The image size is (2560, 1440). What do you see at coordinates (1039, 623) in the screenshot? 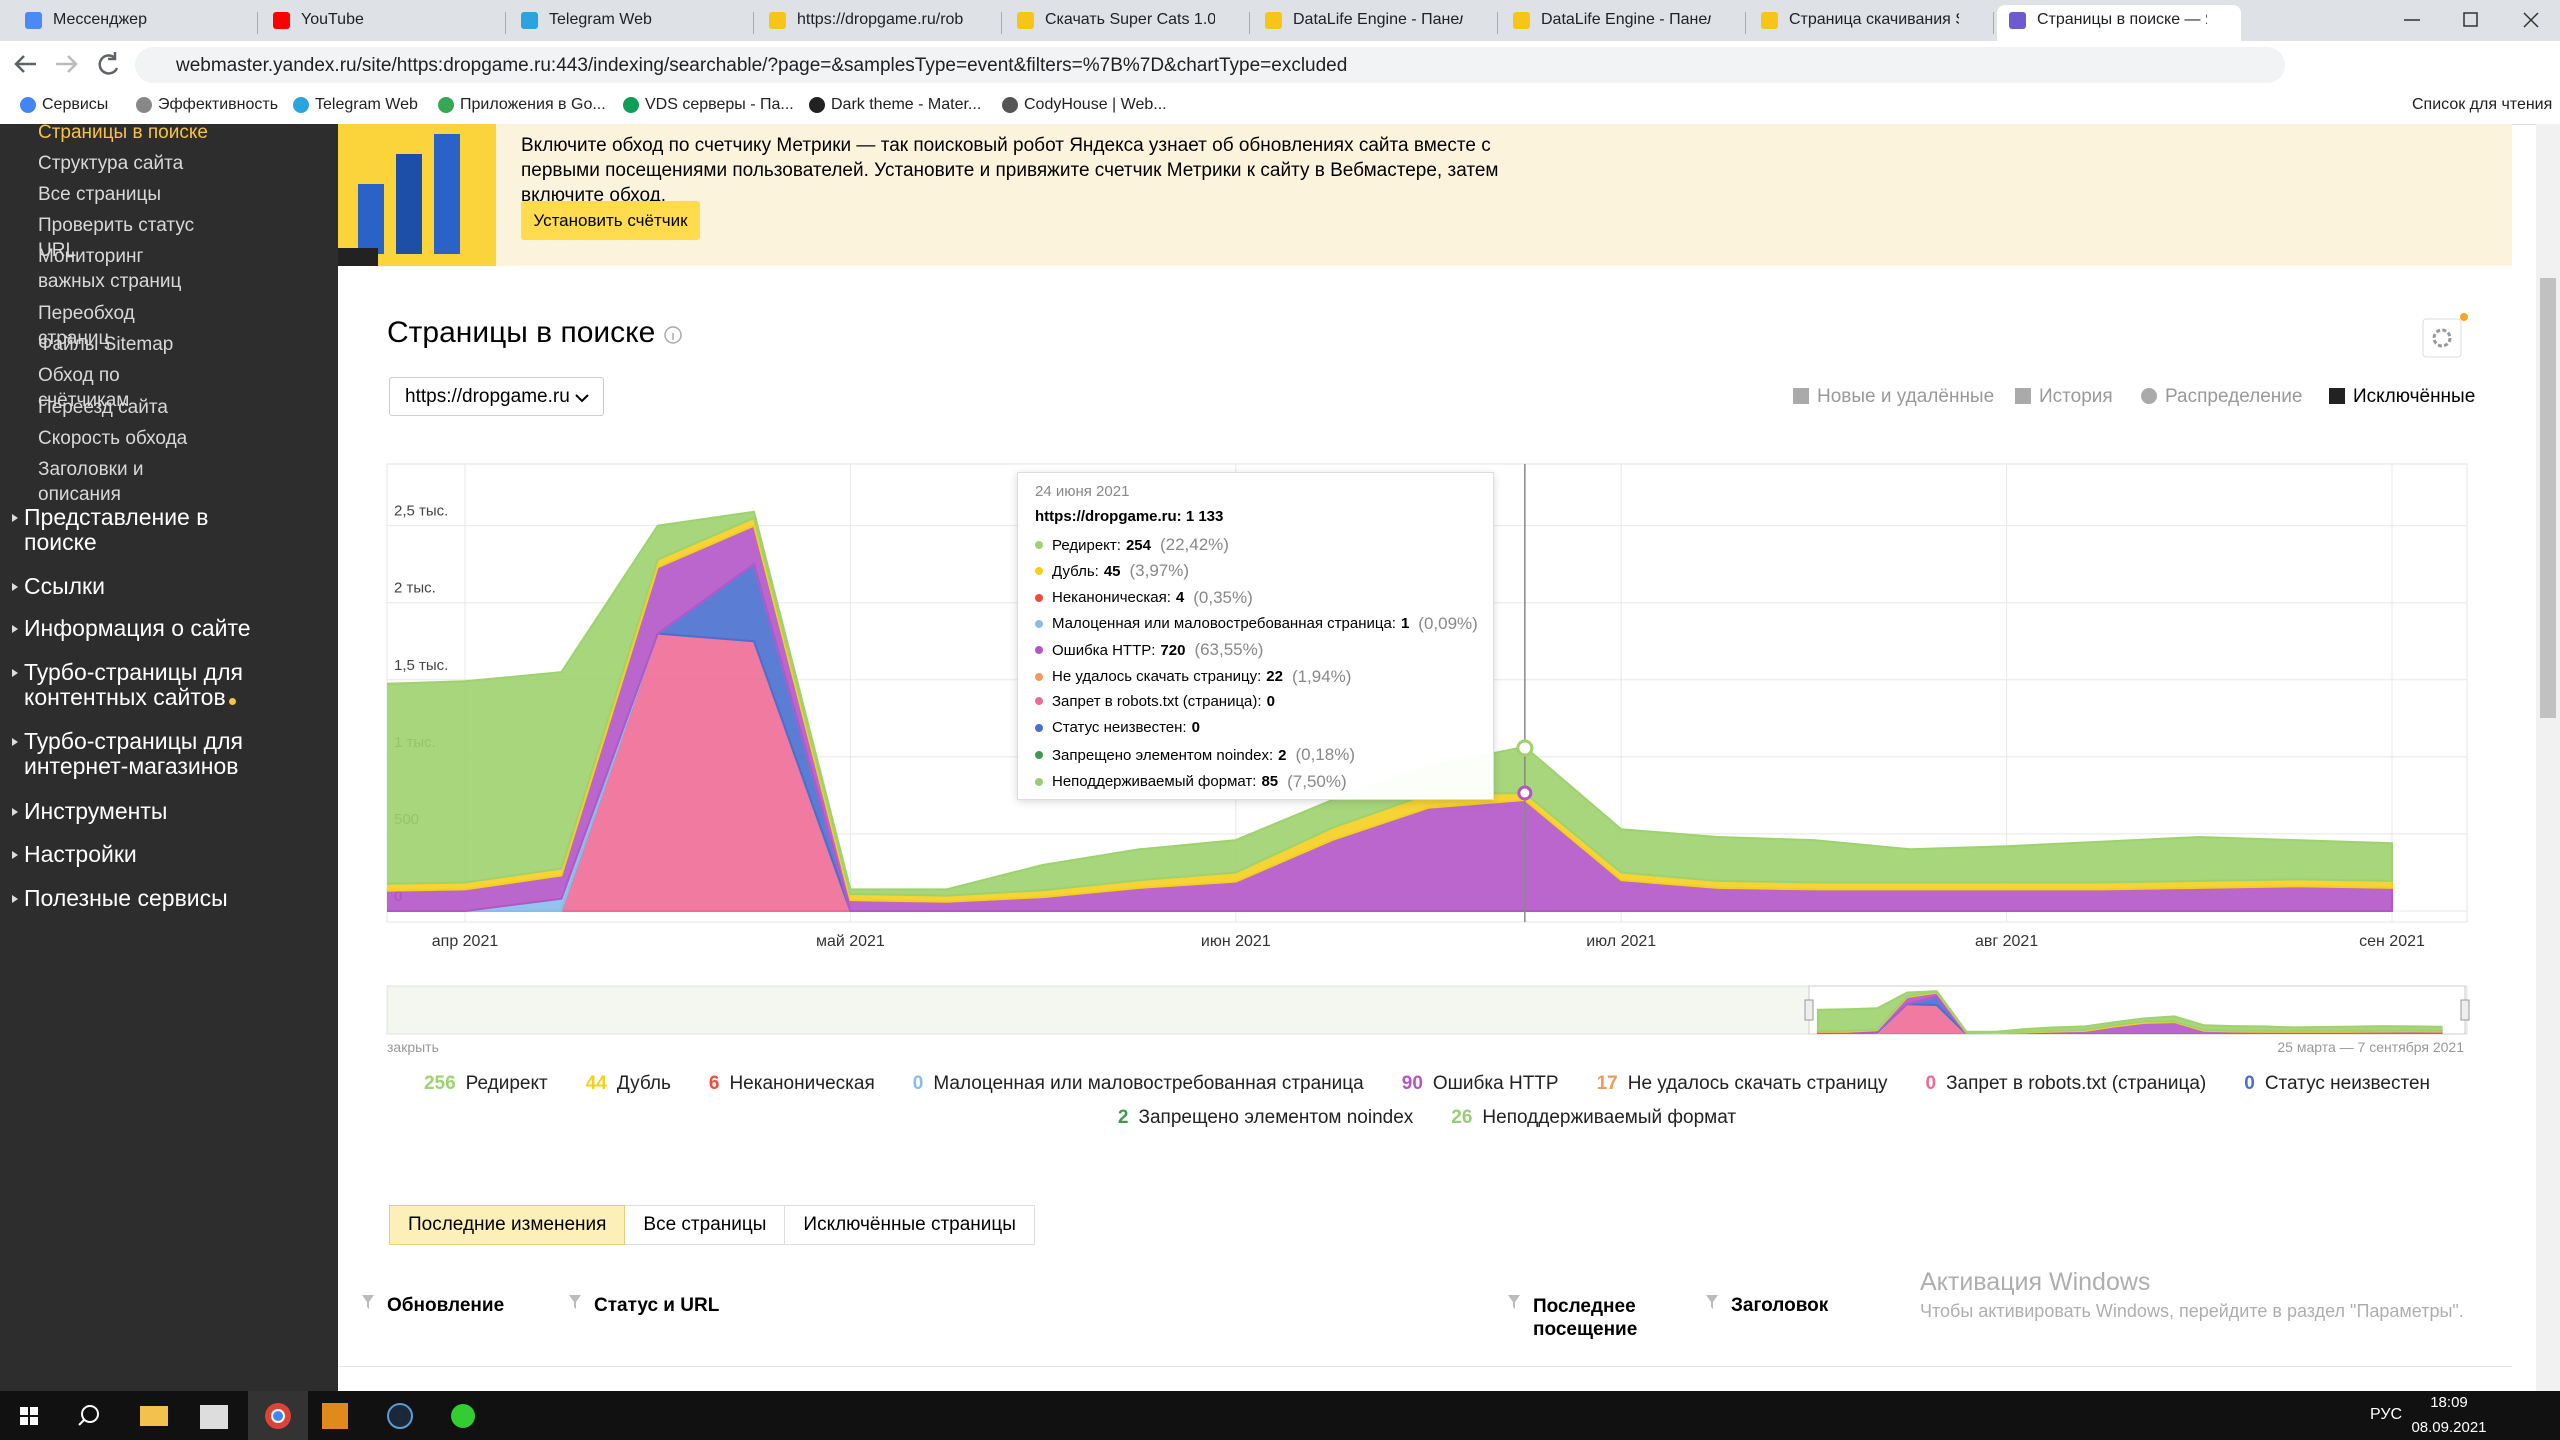
I see `tooltip-dot` at bounding box center [1039, 623].